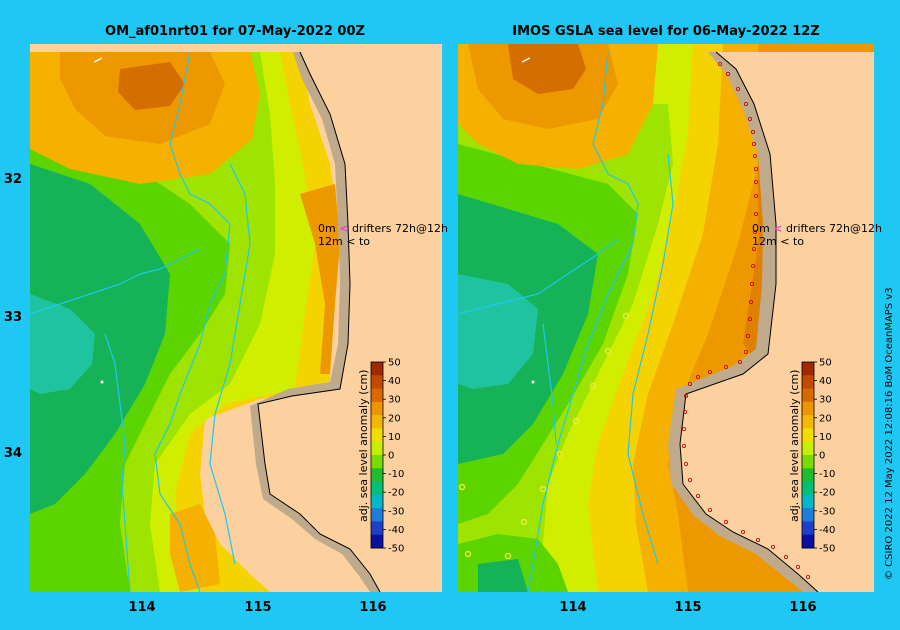 The height and width of the screenshot is (630, 900). What do you see at coordinates (394, 400) in the screenshot?
I see `colorbar-tick-label: 30` at bounding box center [394, 400].